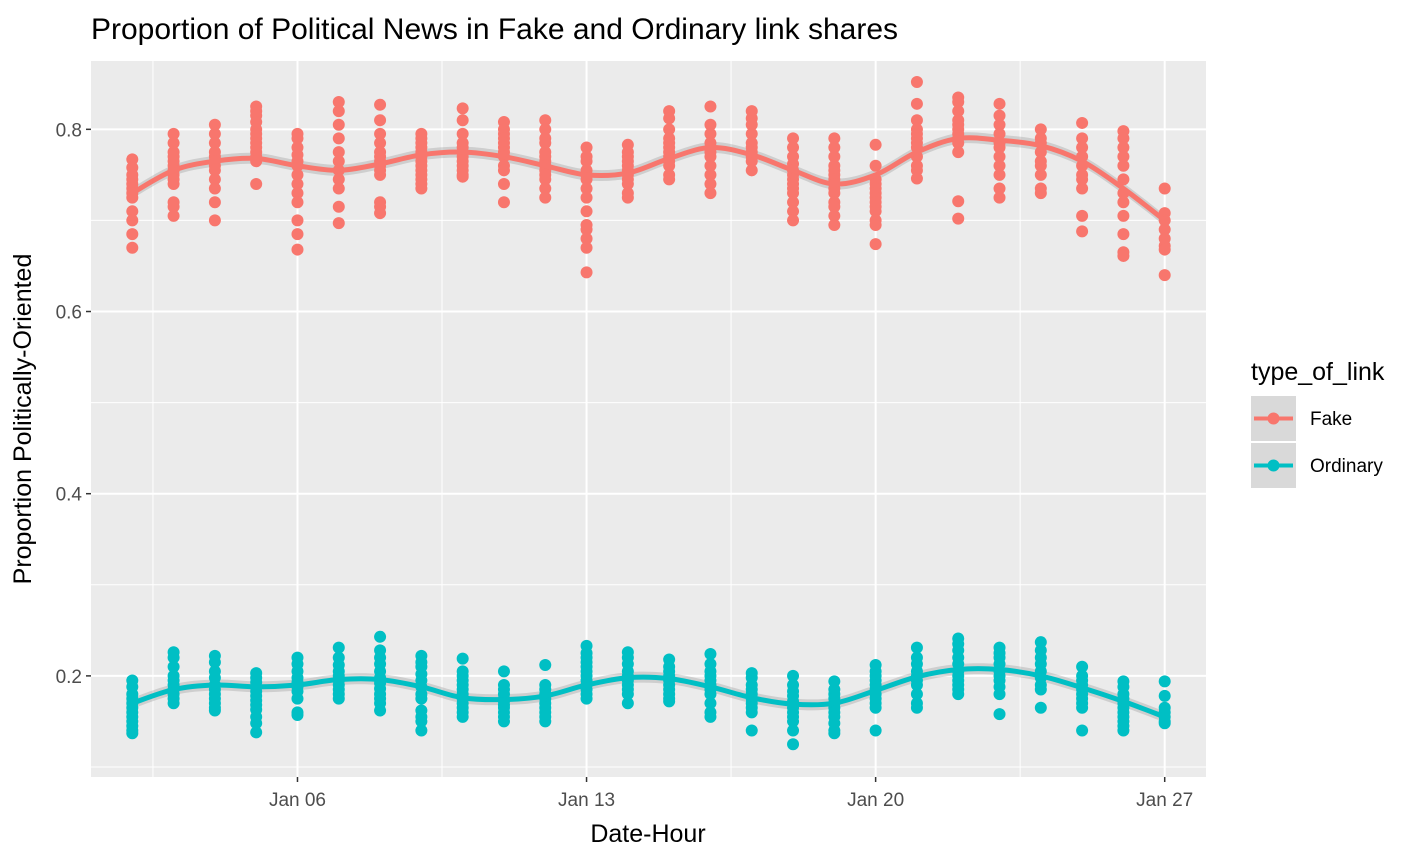 The width and height of the screenshot is (1426, 858). Describe the element at coordinates (731, 794) in the screenshot. I see `x-axis-ticks: Jan 06 Jan 13 Jan 20 Jan 27` at that location.